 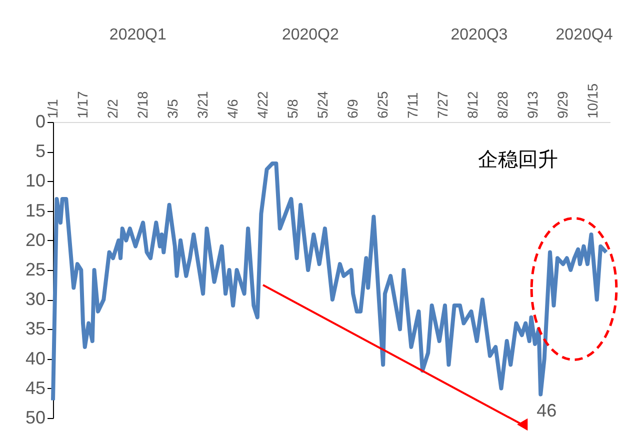 I want to click on x-tick-label: 1/1, so click(x=52, y=108).